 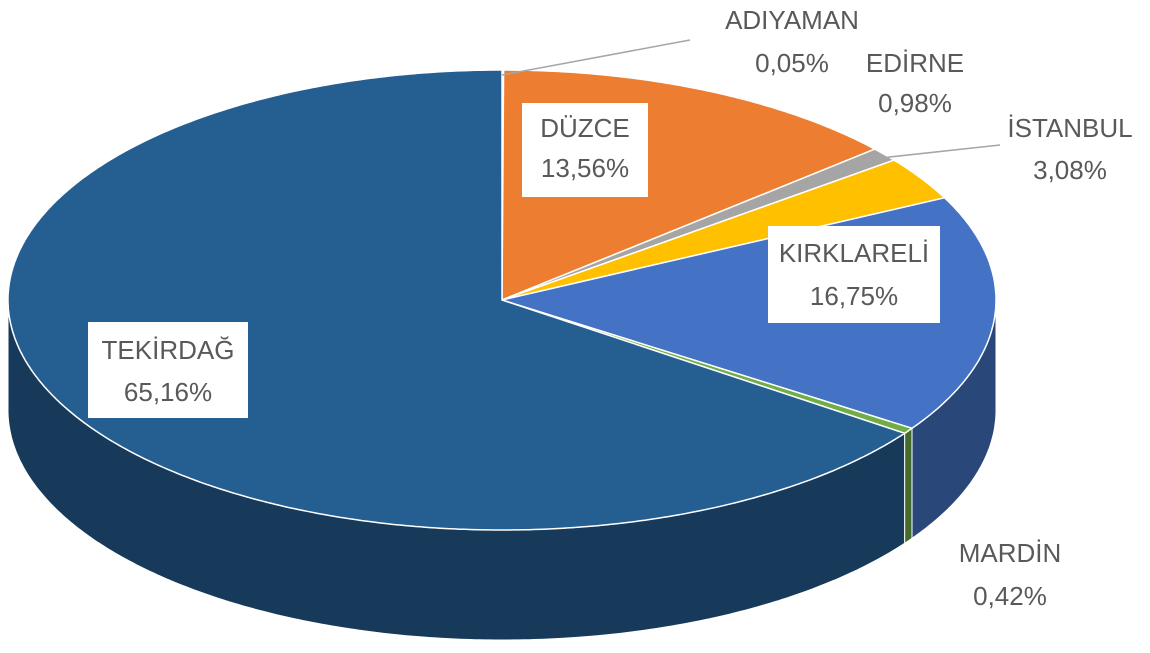 What do you see at coordinates (792, 20) in the screenshot?
I see `category-label: ADIYAMAN` at bounding box center [792, 20].